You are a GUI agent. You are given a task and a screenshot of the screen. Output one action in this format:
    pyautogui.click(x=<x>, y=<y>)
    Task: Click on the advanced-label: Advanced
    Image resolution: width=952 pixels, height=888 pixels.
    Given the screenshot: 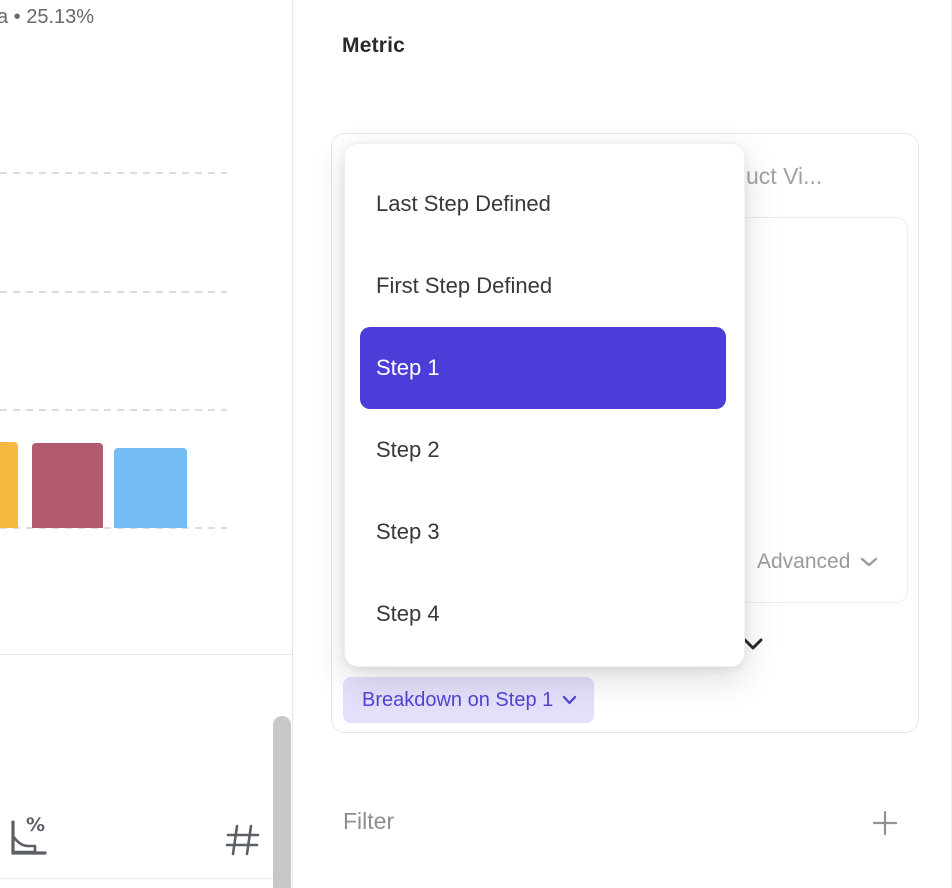 What is the action you would take?
    pyautogui.click(x=804, y=561)
    